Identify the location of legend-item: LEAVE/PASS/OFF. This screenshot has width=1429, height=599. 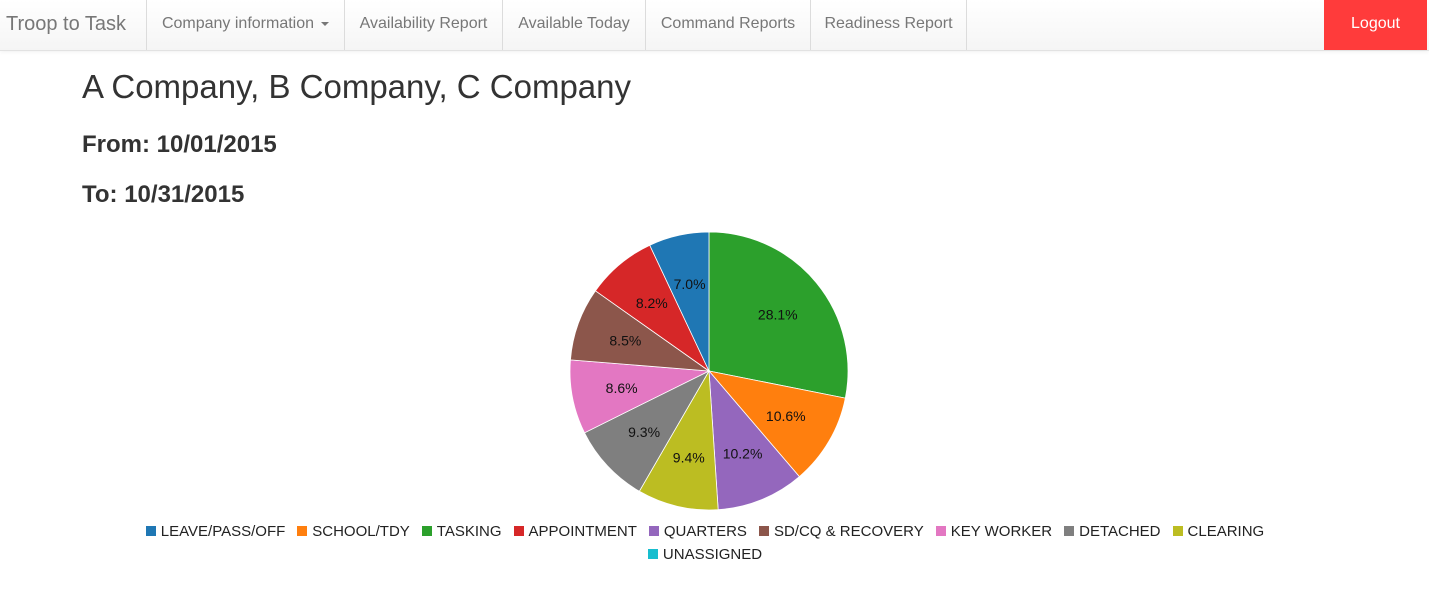
(215, 531).